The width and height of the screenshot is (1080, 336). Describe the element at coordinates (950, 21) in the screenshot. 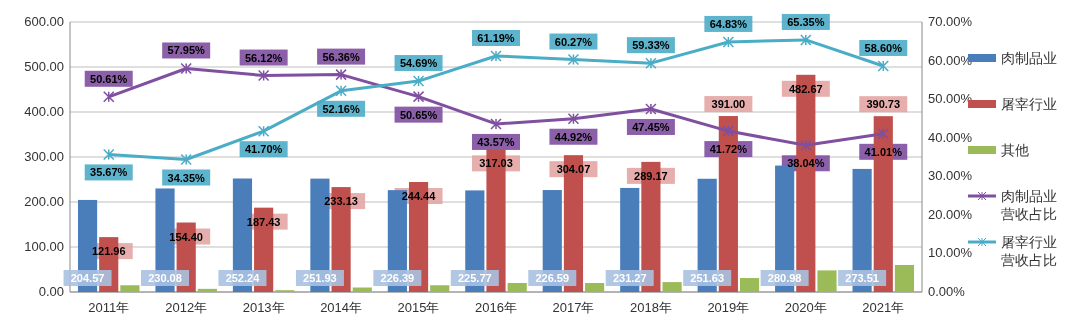

I see `y2-tick-label: 70.00%` at that location.